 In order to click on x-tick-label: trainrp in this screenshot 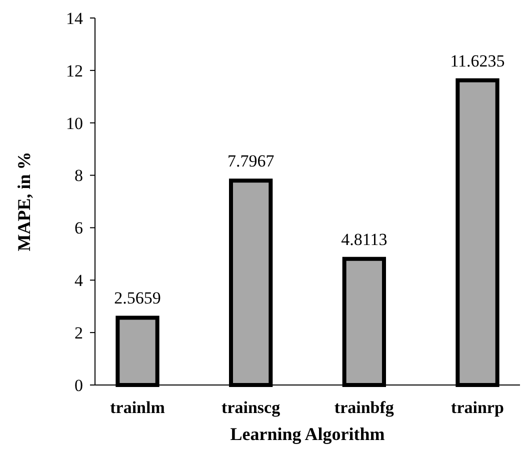, I will do `click(477, 407)`.